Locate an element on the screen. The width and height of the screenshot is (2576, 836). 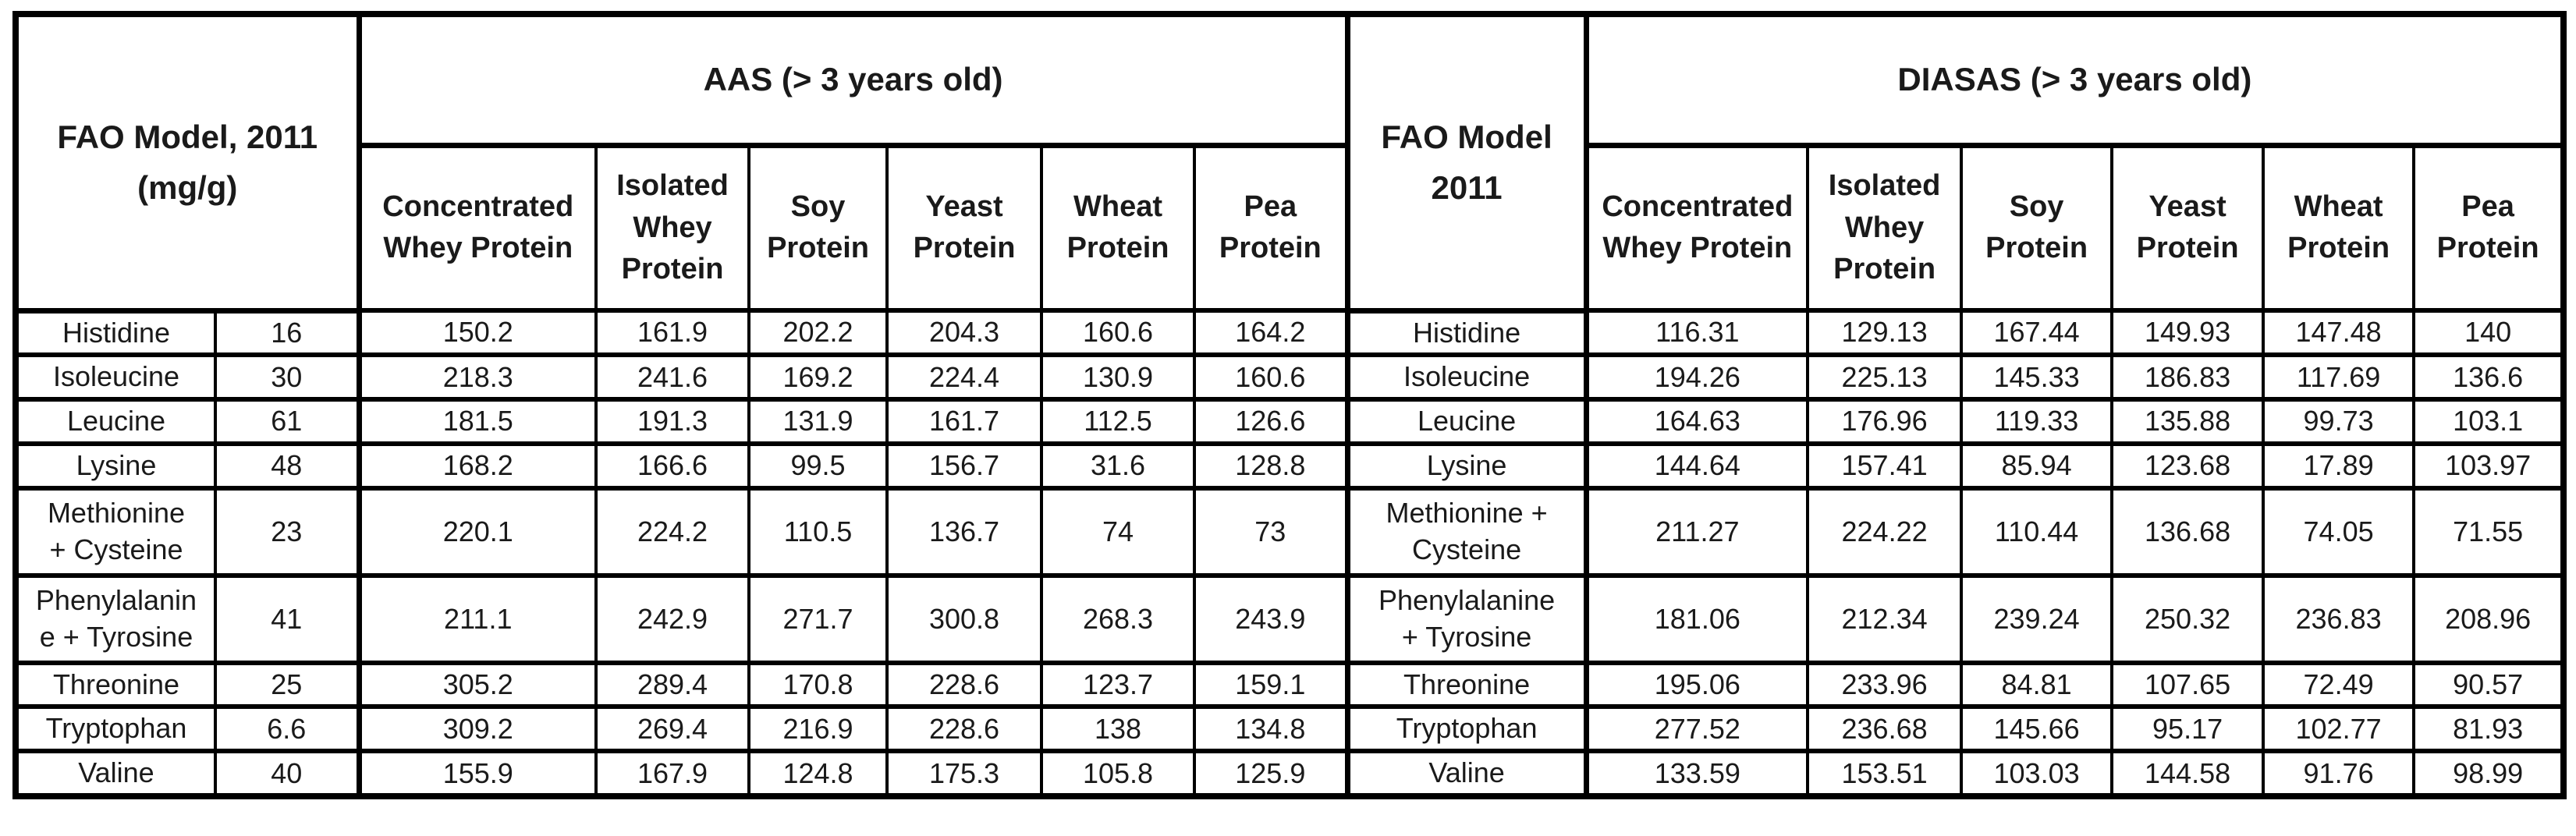
diasas-value: 102.77 is located at coordinates (2339, 729).